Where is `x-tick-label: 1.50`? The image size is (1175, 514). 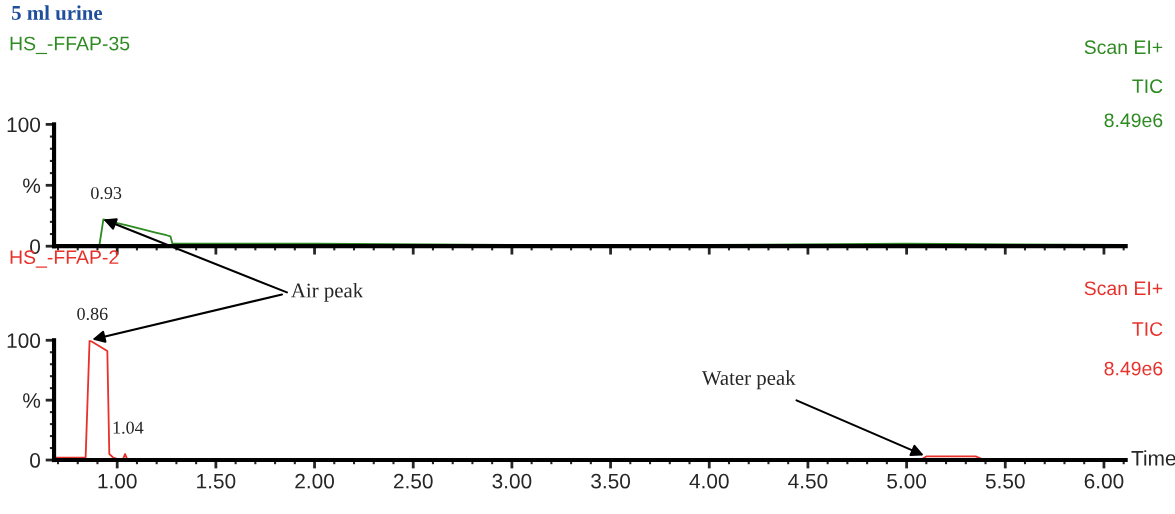 x-tick-label: 1.50 is located at coordinates (216, 481).